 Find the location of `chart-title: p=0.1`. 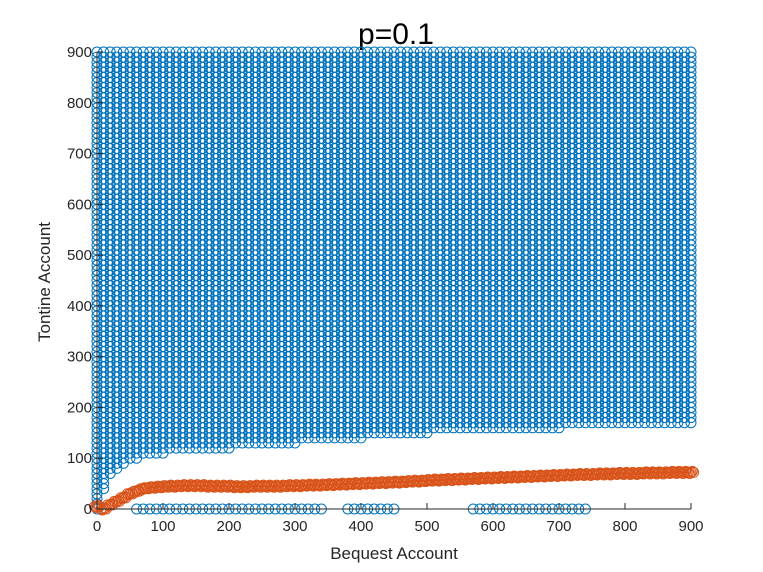

chart-title: p=0.1 is located at coordinates (396, 34).